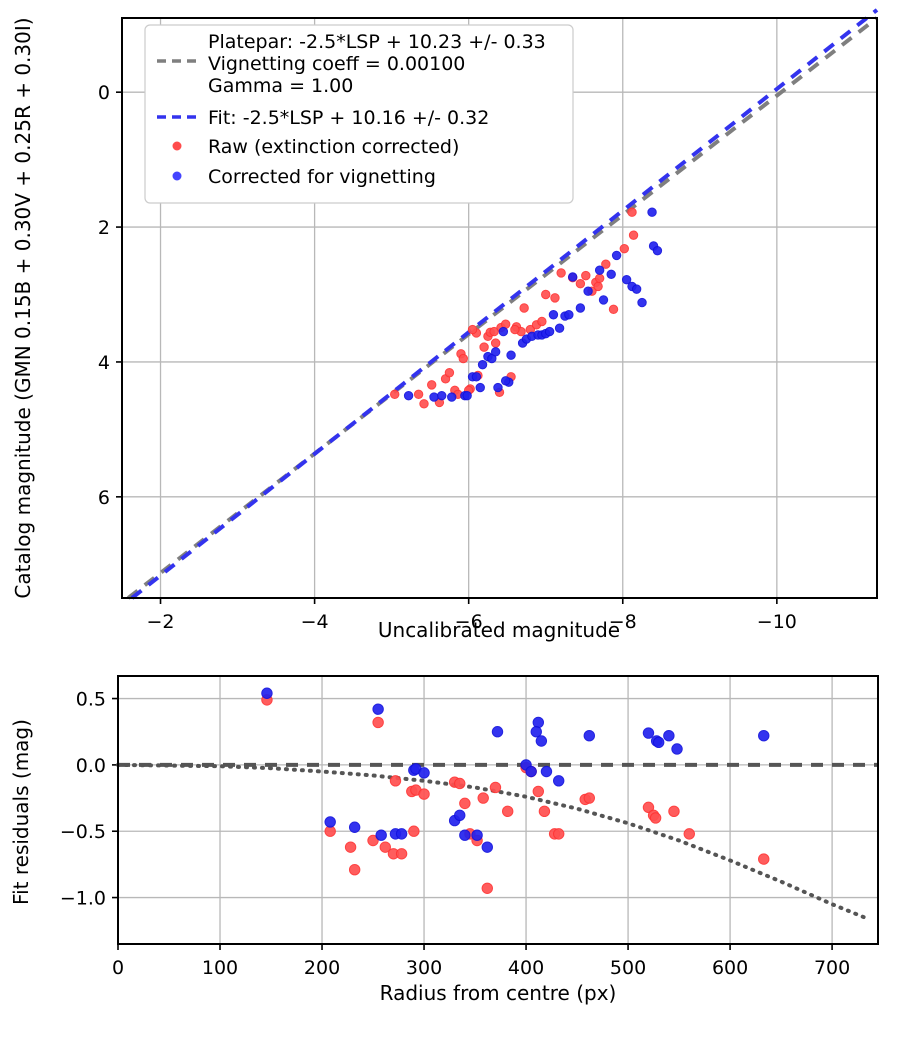  I want to click on red-dot-icon, so click(177, 146).